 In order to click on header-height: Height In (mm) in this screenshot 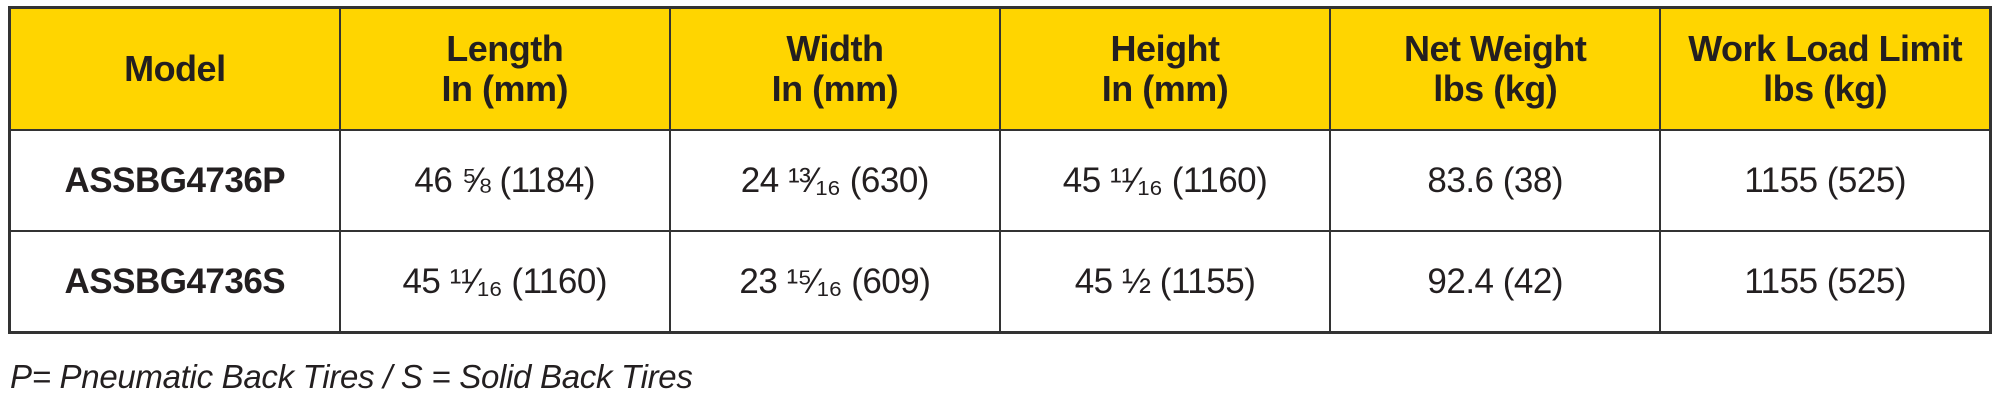, I will do `click(1165, 68)`.